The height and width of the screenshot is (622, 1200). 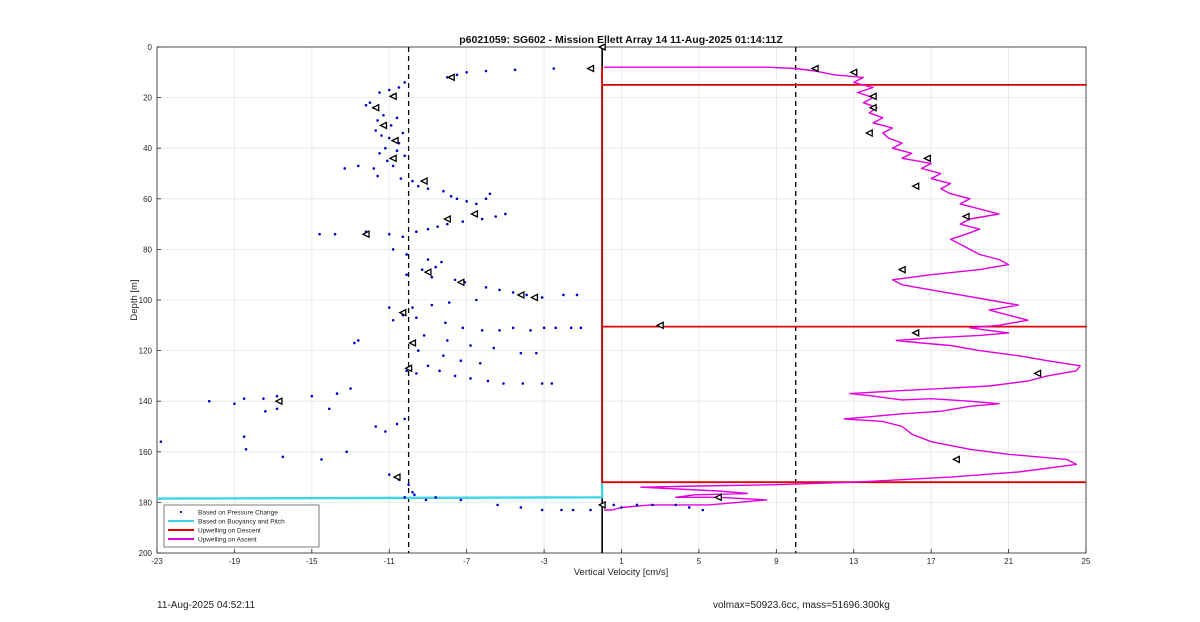 What do you see at coordinates (227, 540) in the screenshot?
I see `legend-label-ascent: Upwelling on Ascent` at bounding box center [227, 540].